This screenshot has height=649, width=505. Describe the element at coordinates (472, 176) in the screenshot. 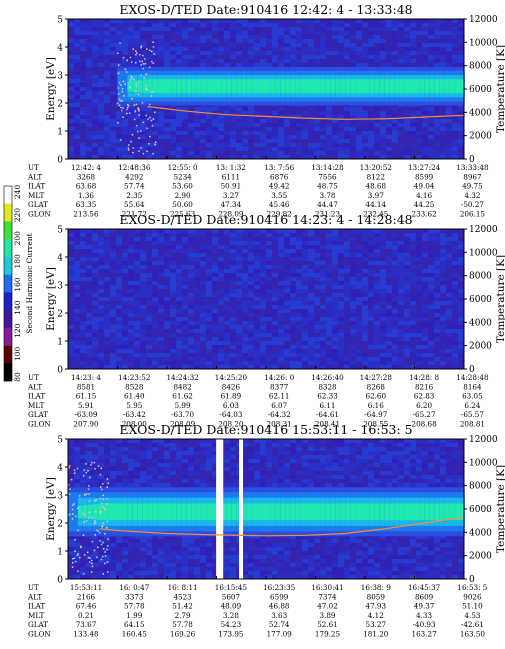

I see `table-cell: 8967` at that location.